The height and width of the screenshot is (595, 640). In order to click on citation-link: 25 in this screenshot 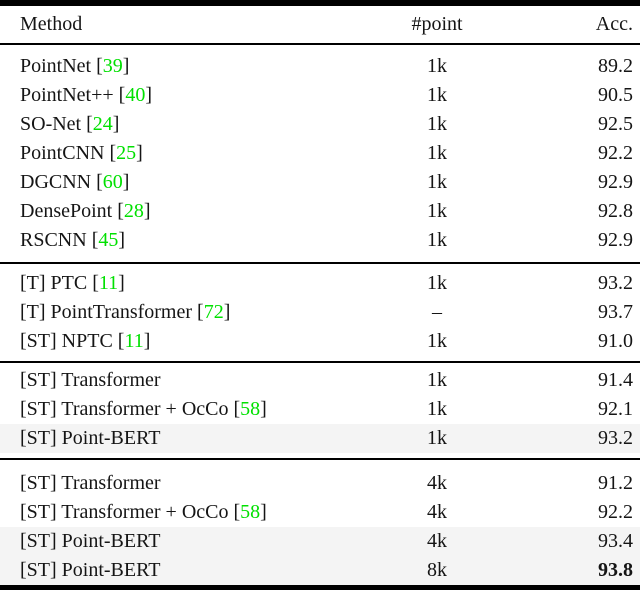, I will do `click(126, 153)`.